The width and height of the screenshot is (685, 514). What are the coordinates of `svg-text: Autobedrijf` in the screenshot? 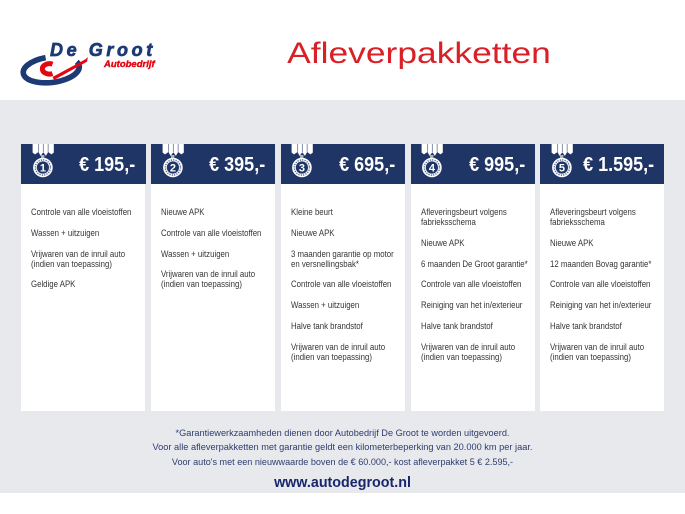 It's located at (129, 64).